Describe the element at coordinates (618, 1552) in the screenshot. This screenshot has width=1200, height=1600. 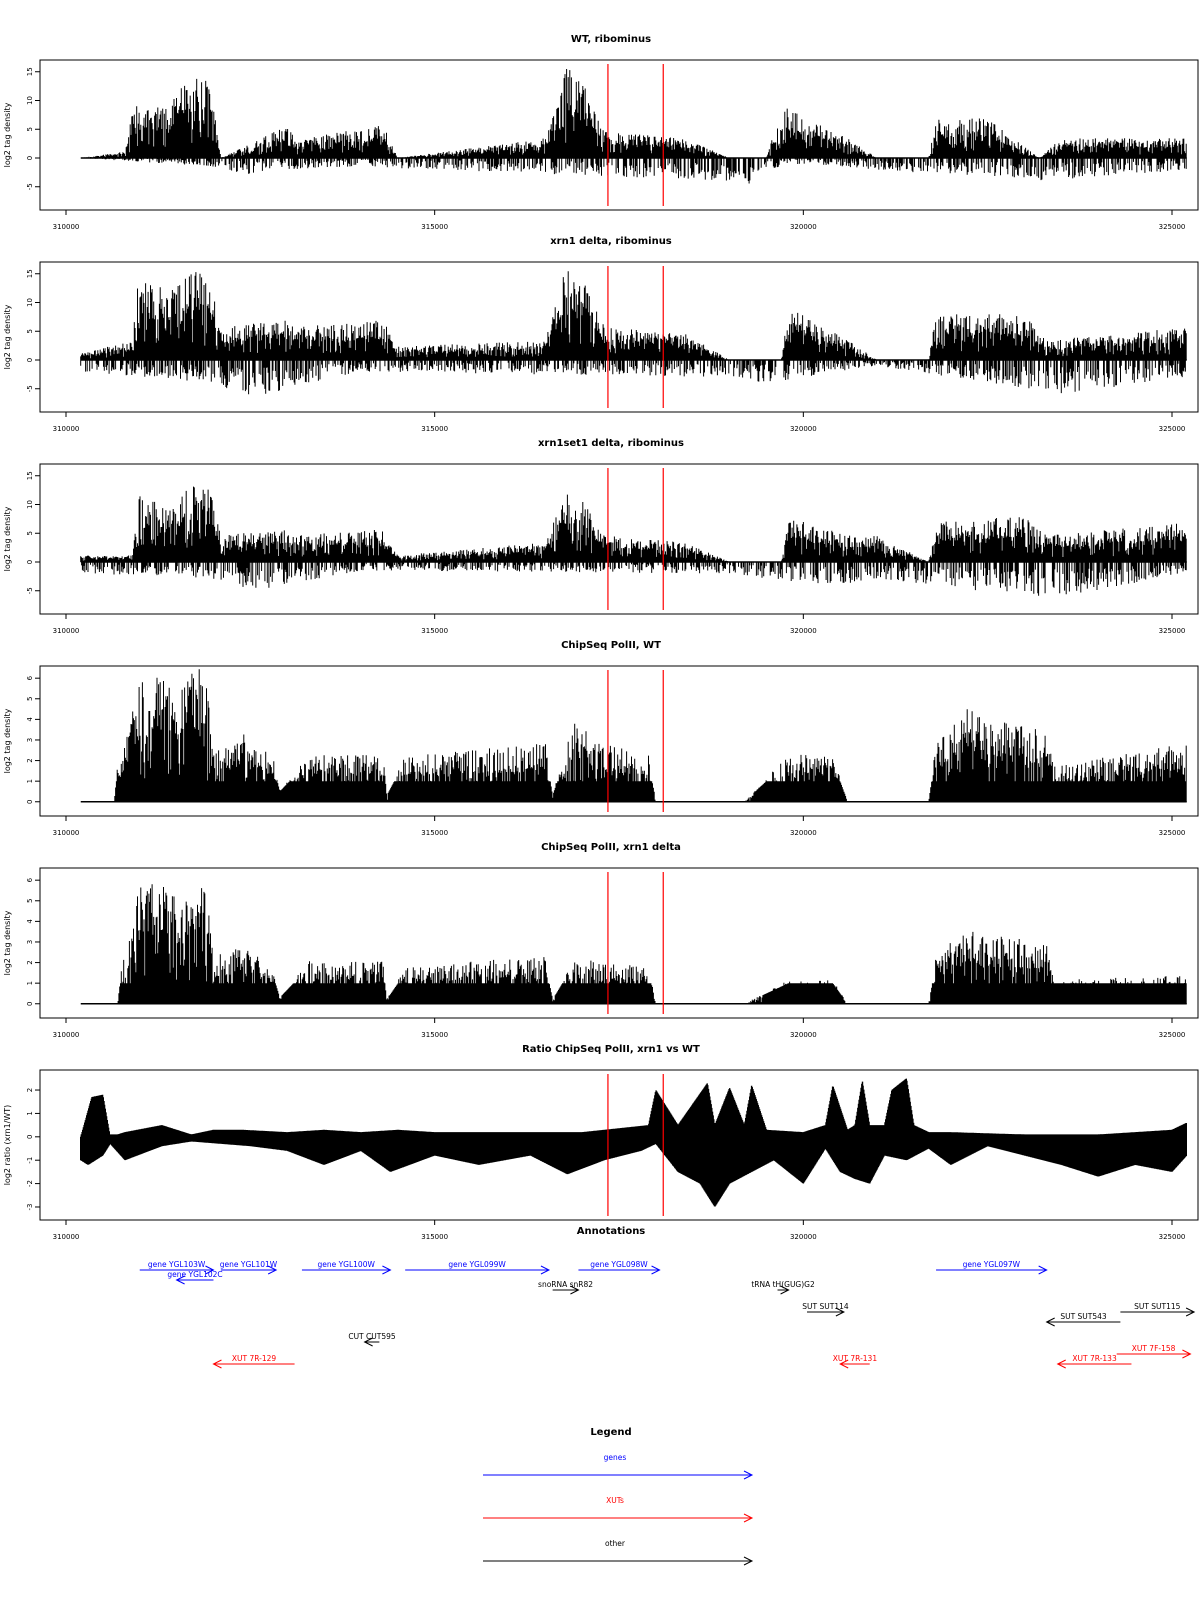
I see `legend-item: other` at that location.